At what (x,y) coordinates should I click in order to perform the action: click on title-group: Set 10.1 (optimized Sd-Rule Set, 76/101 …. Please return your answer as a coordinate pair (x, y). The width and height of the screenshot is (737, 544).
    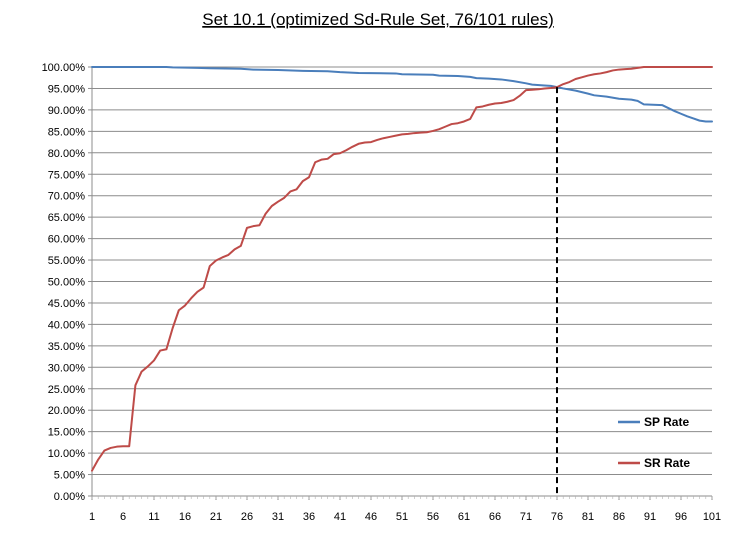
    Looking at the image, I should click on (378, 19).